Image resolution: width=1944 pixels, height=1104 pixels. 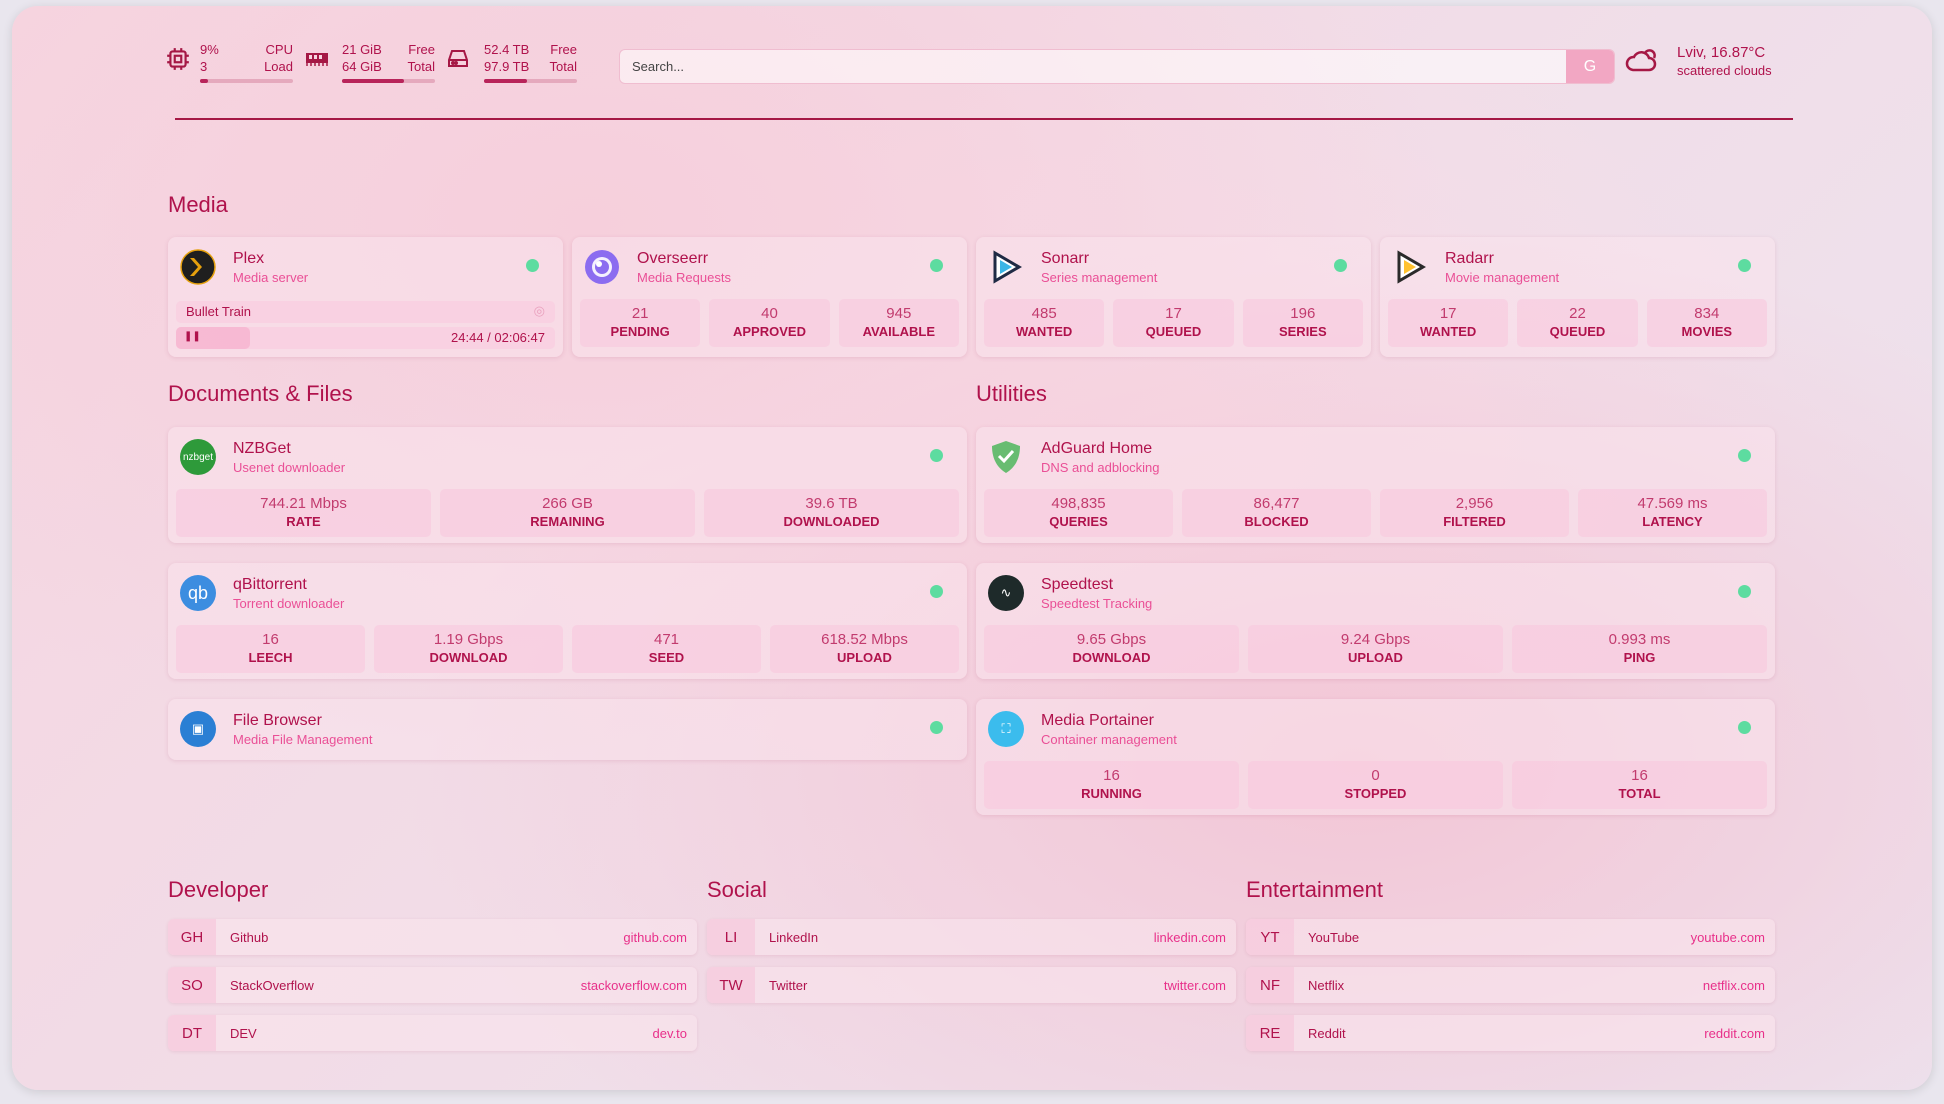 I want to click on bookmark-youtube: YT YouTube youtube.com, so click(x=1510, y=937).